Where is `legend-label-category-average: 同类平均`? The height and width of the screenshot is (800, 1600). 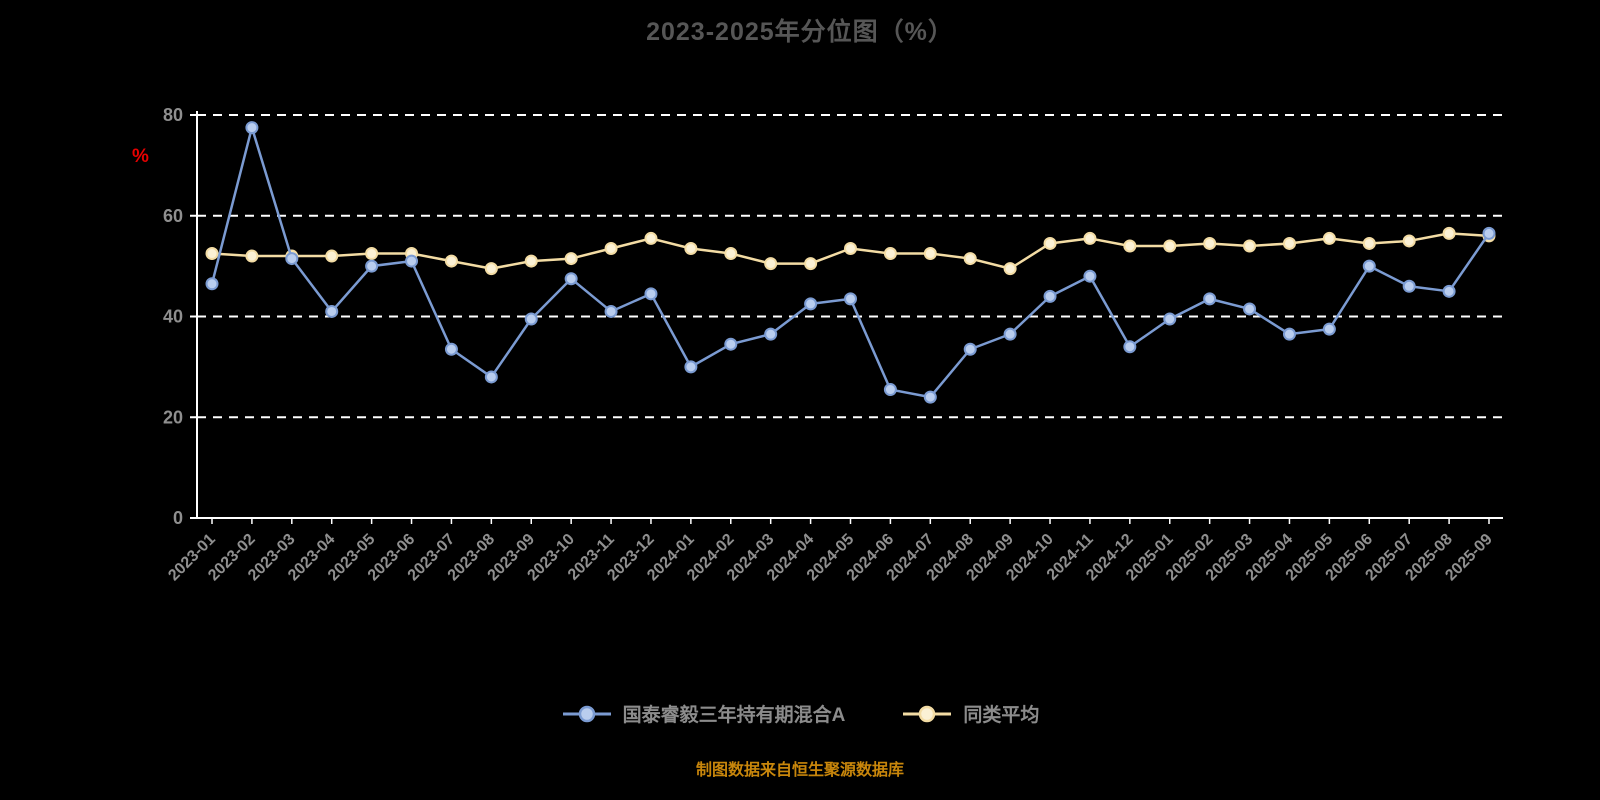
legend-label-category-average: 同类平均 is located at coordinates (1001, 715).